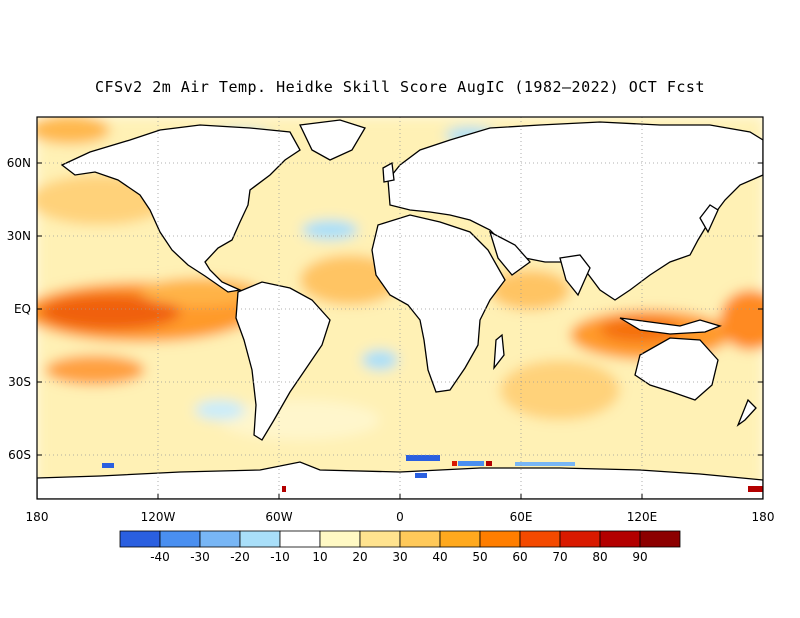 This screenshot has width=800, height=618. I want to click on colorbar-label: 70, so click(559, 557).